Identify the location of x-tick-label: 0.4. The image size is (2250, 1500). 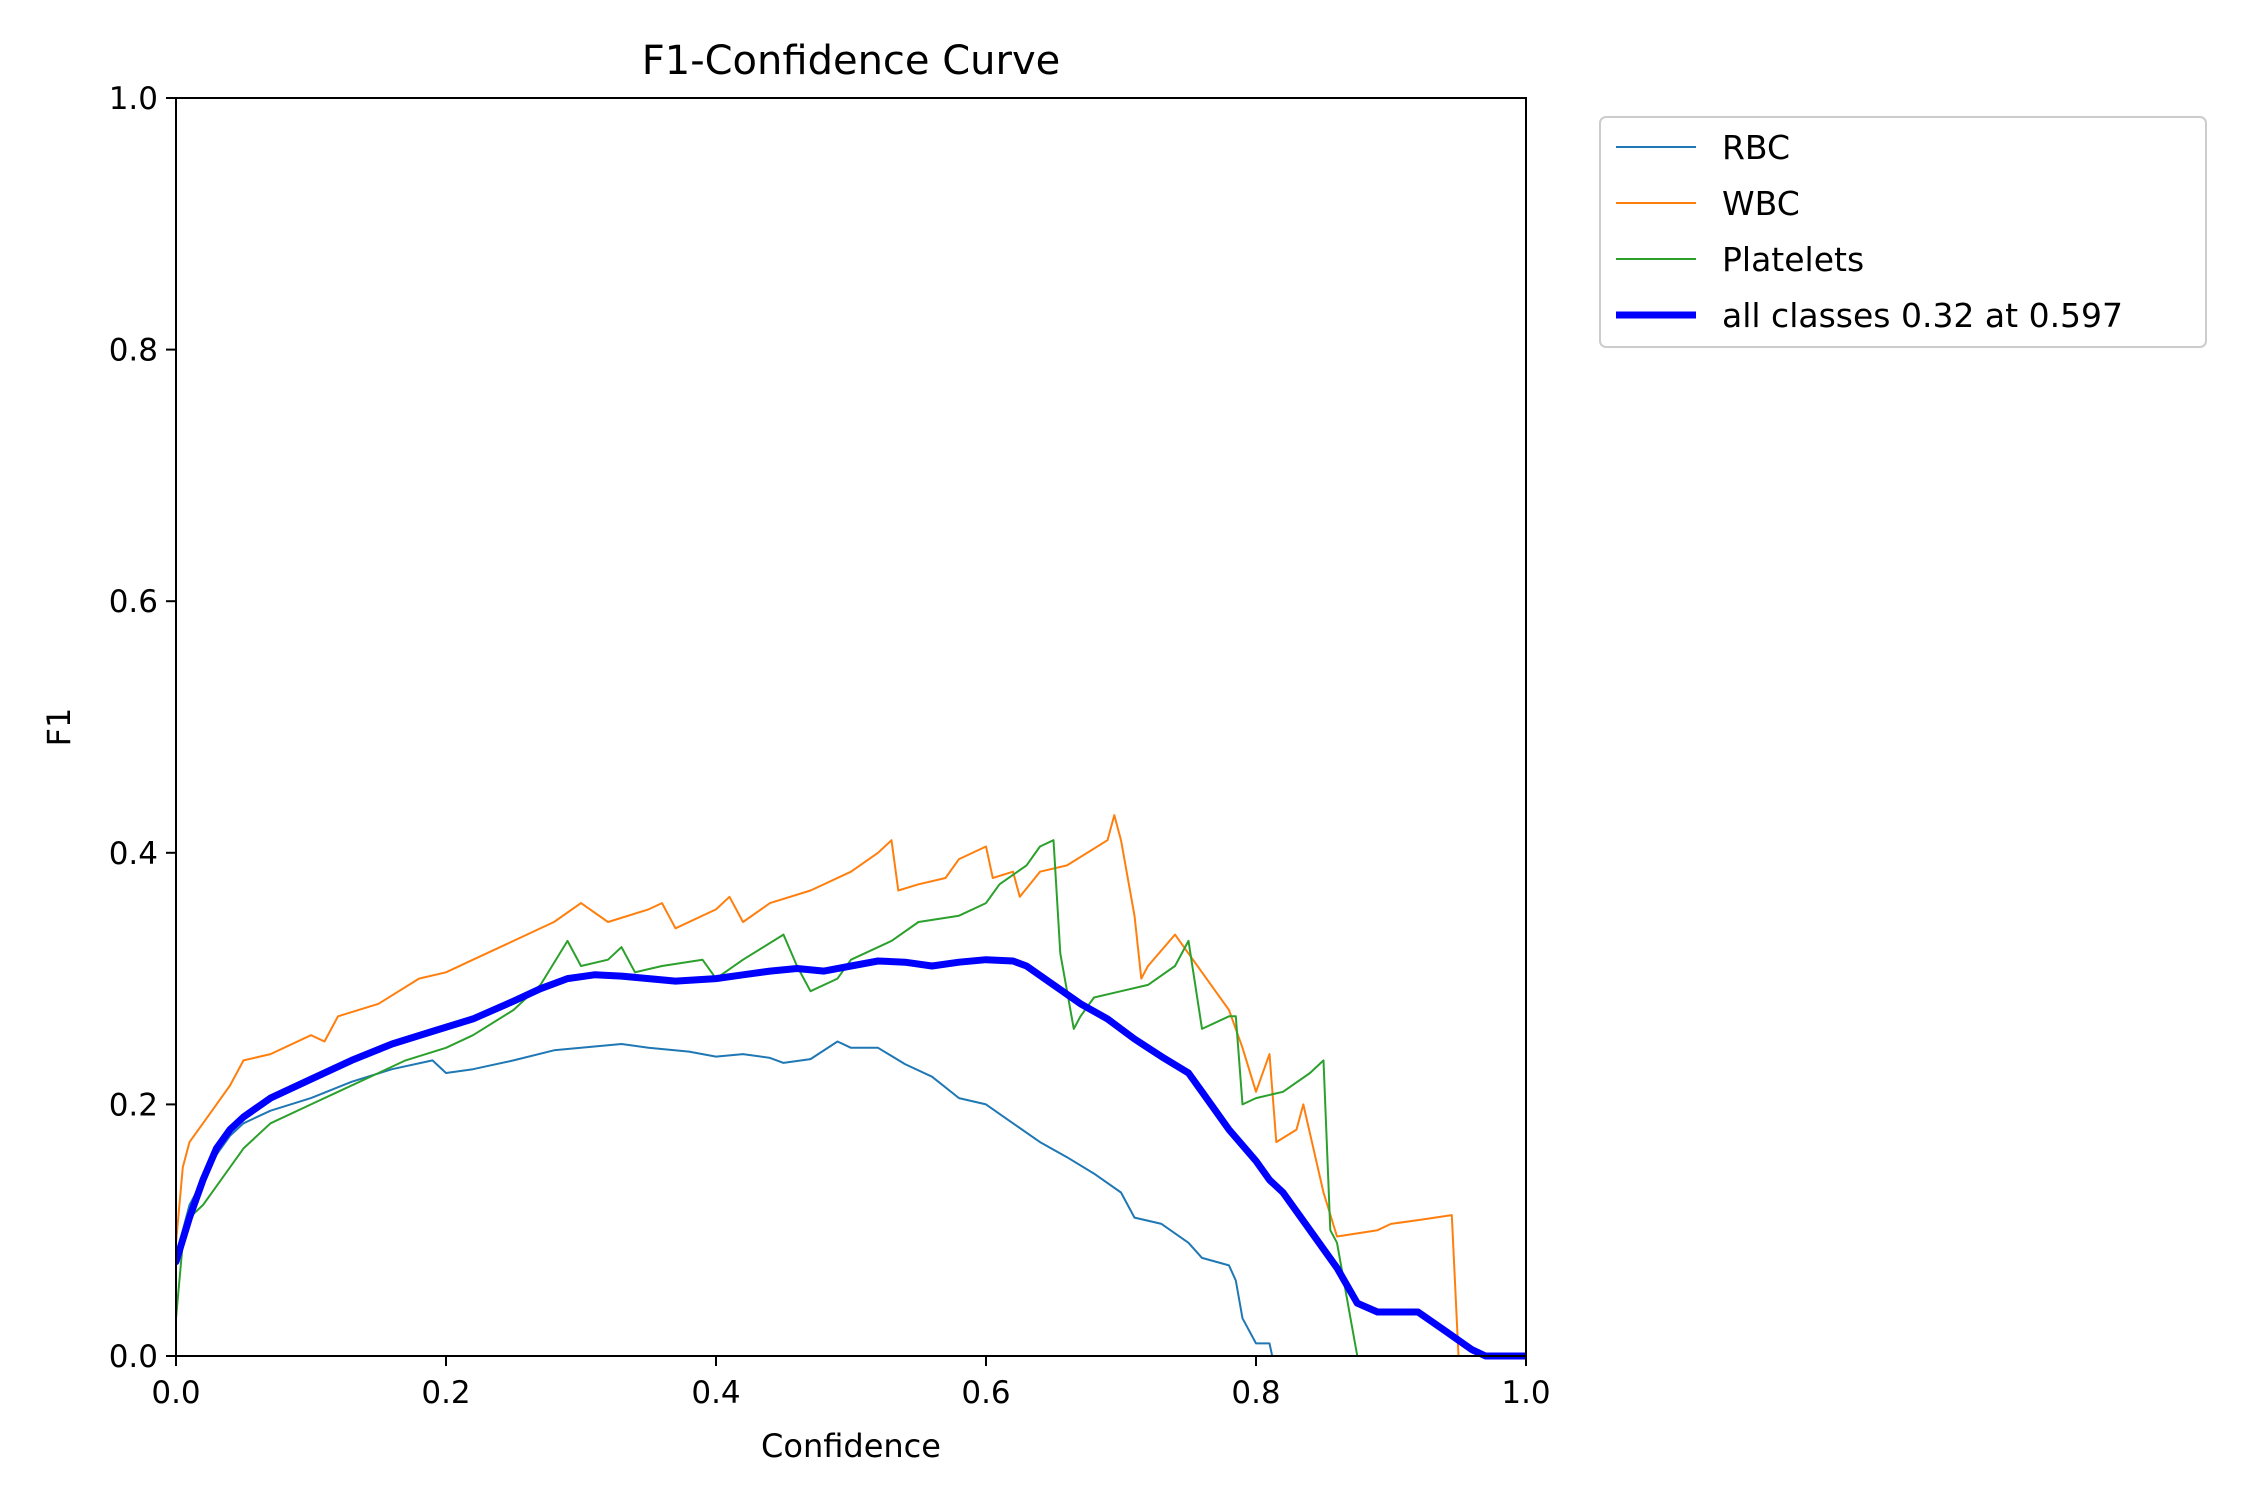
(715, 1393).